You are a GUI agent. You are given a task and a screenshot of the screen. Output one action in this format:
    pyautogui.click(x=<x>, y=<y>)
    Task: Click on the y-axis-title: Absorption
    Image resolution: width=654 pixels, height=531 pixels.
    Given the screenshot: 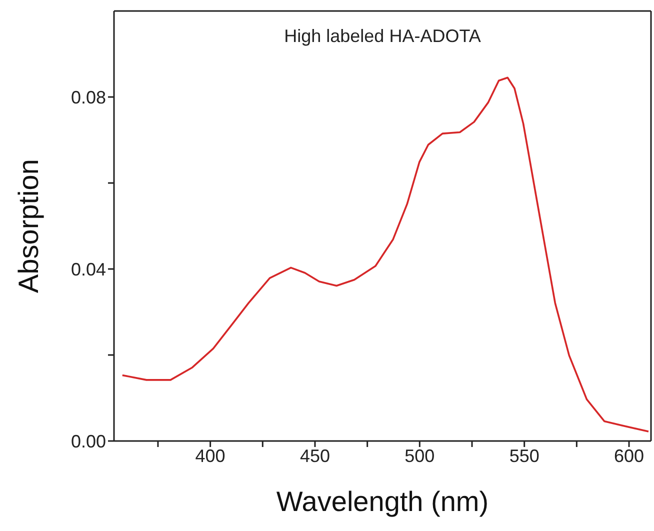 What is the action you would take?
    pyautogui.click(x=28, y=226)
    